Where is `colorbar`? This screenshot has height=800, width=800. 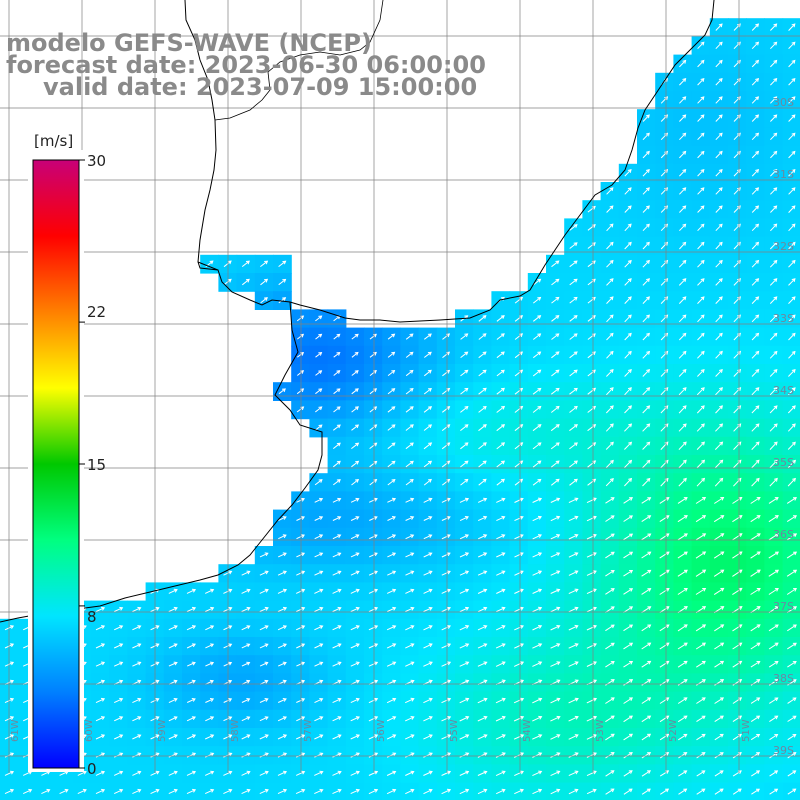 colorbar is located at coordinates (56, 461).